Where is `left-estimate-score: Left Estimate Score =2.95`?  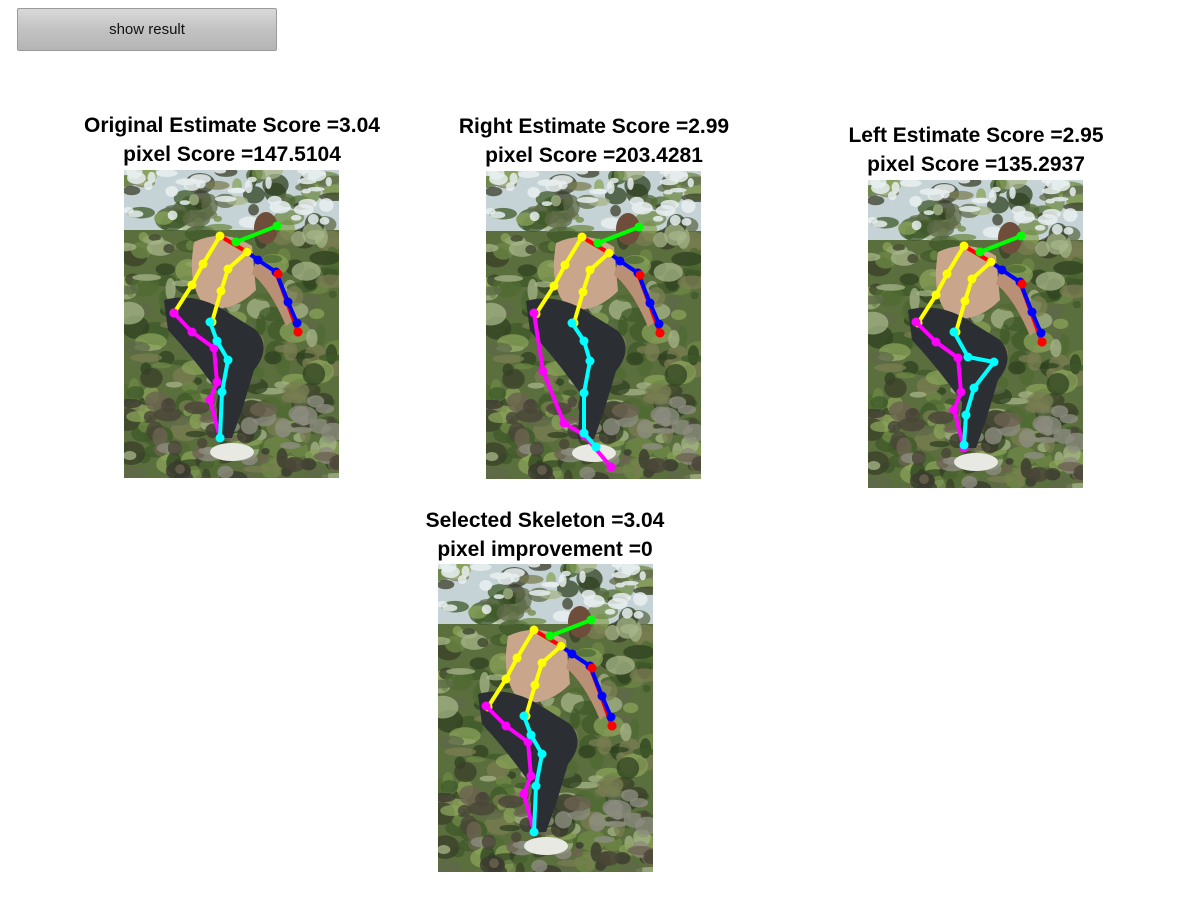
left-estimate-score: Left Estimate Score =2.95 is located at coordinates (976, 135).